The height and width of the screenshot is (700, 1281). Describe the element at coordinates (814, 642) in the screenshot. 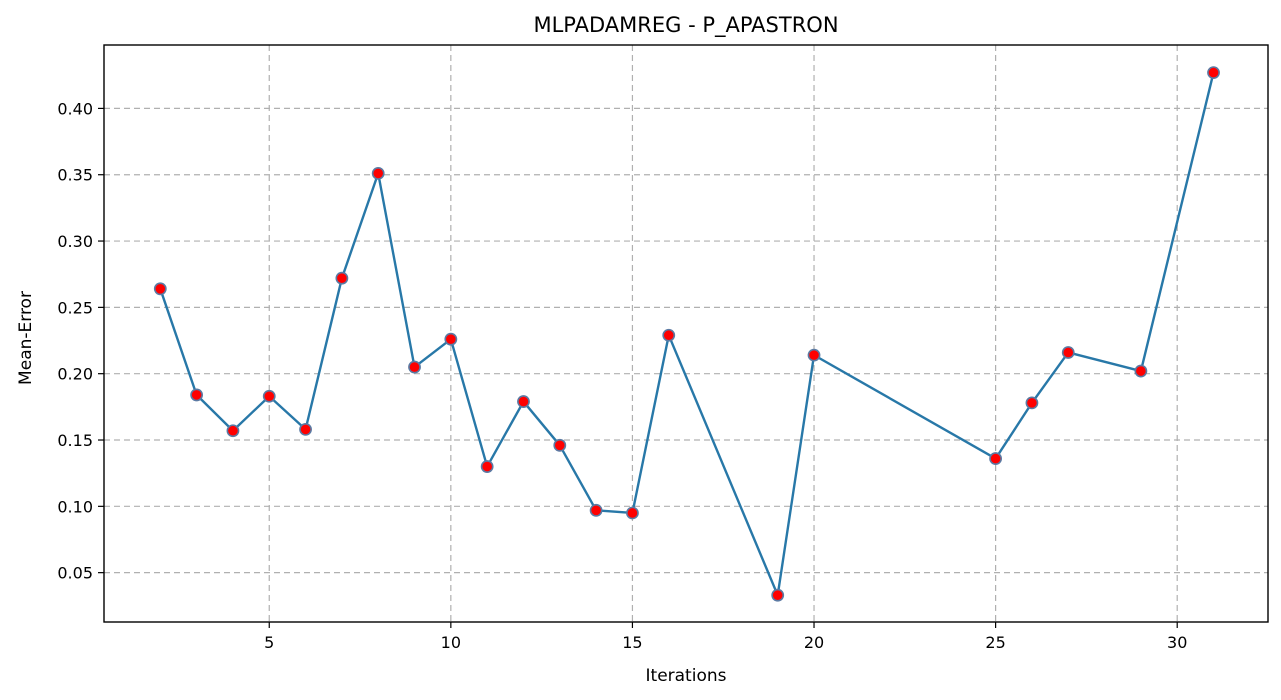

I see `x-tick-label: 20` at that location.